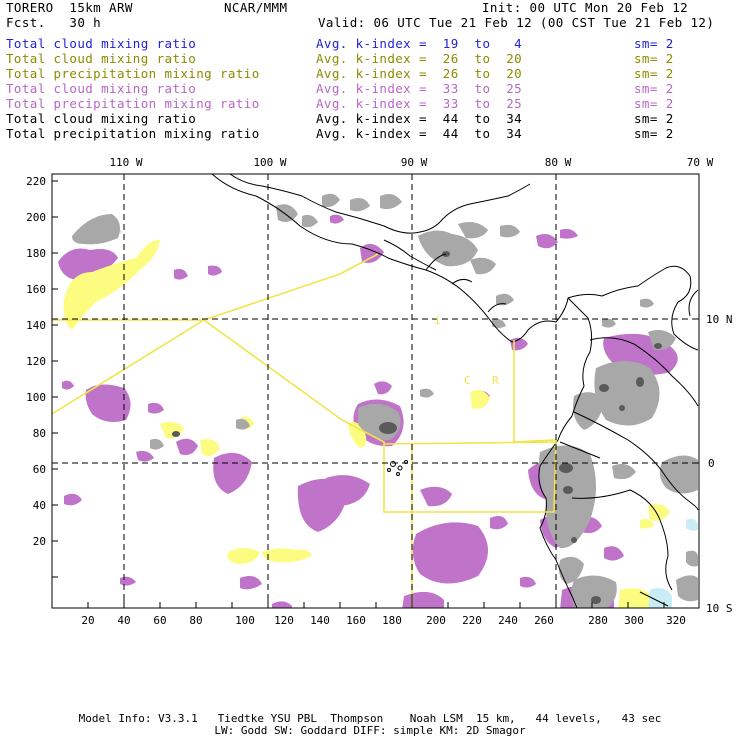 Image resolution: width=740 pixels, height=740 pixels. Describe the element at coordinates (719, 319) in the screenshot. I see `lat-label: 10 N` at that location.